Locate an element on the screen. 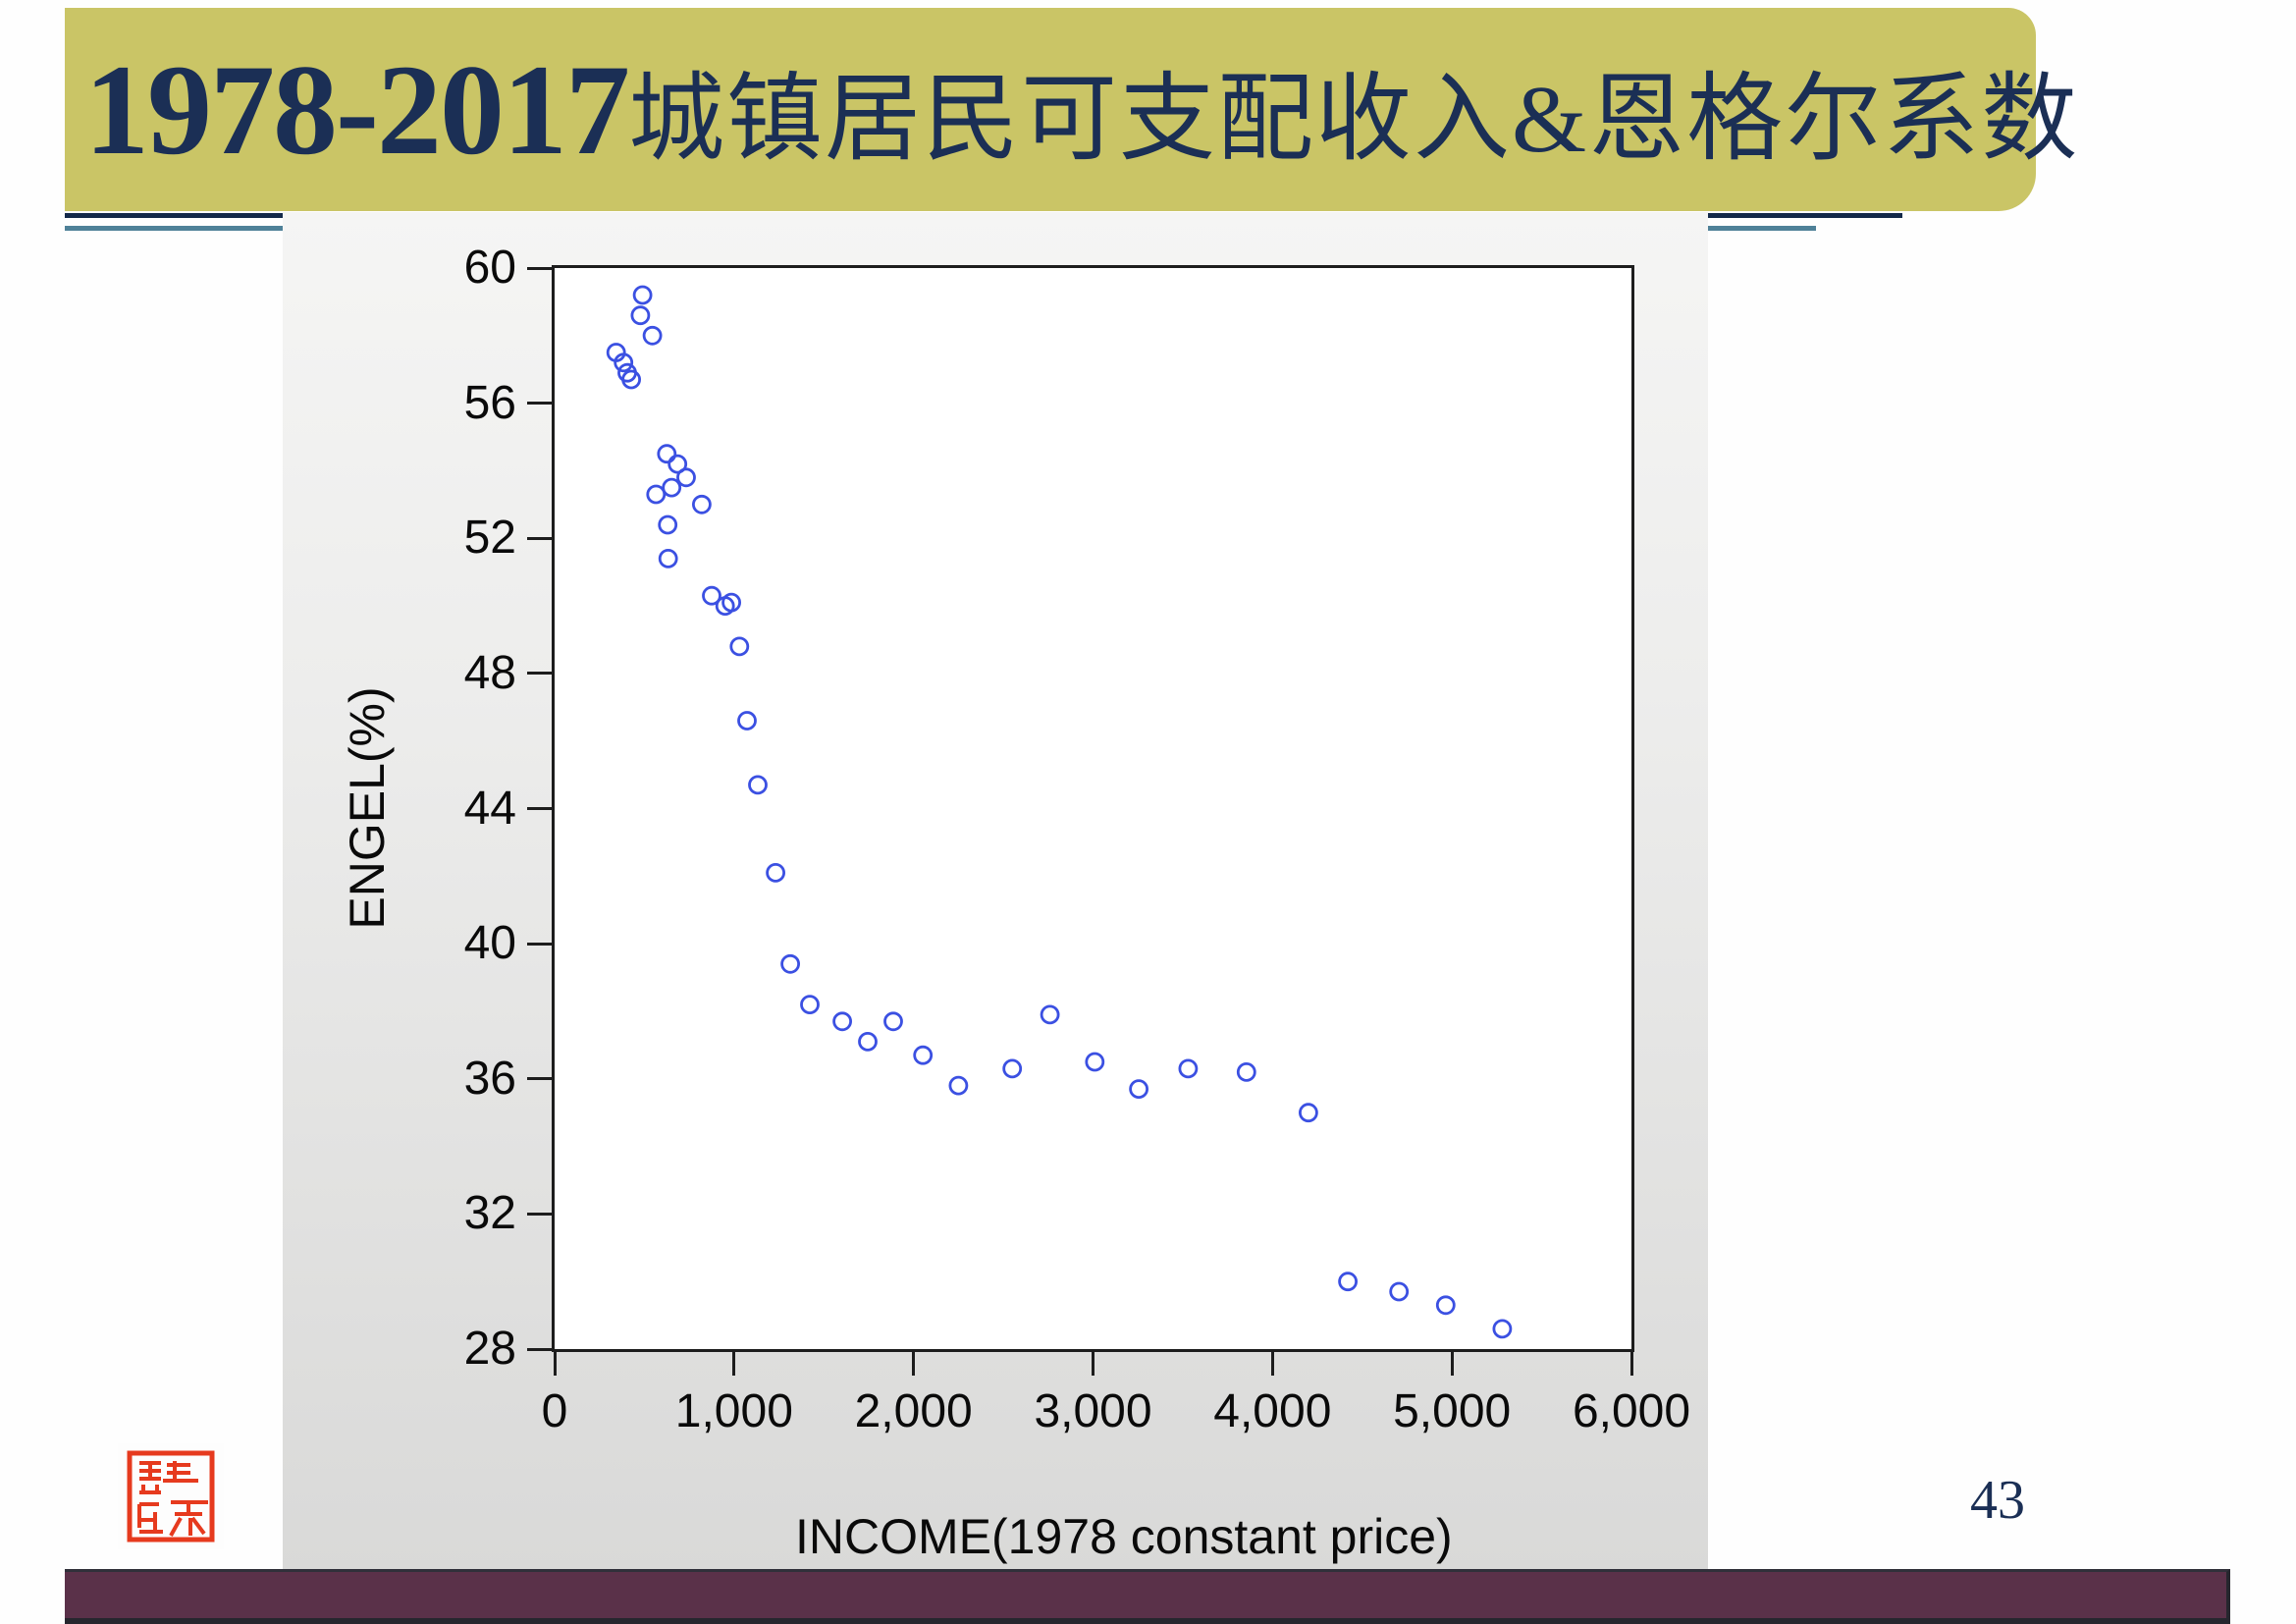 The image size is (2296, 1624). x-tick-label: 4,000 is located at coordinates (1272, 1411).